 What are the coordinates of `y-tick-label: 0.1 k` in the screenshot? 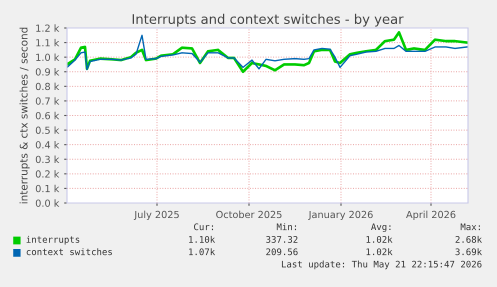 It's located at (48, 188).